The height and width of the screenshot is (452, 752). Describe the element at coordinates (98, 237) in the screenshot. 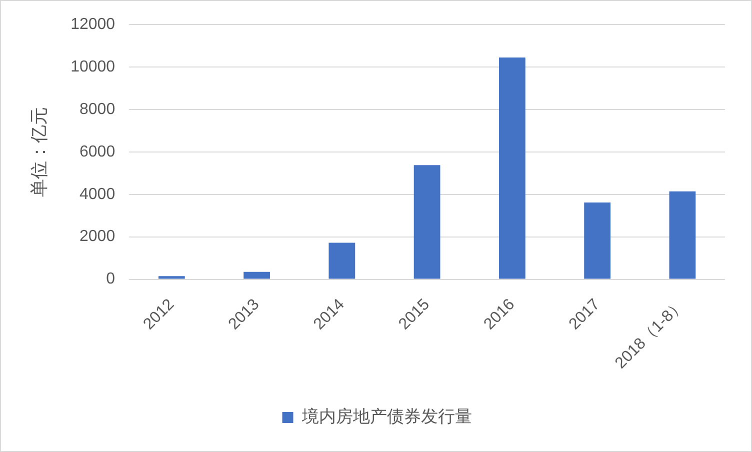

I see `y-tick-label: 2000` at that location.